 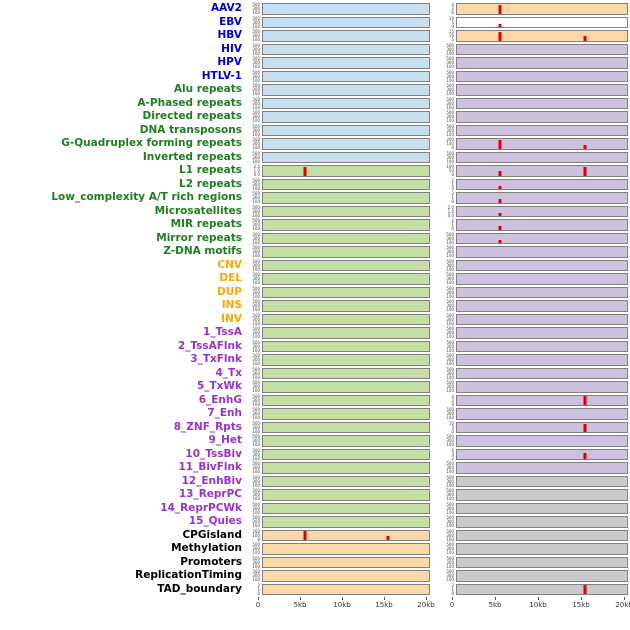 I want to click on track-label: ReplicationTiming, so click(x=188, y=575).